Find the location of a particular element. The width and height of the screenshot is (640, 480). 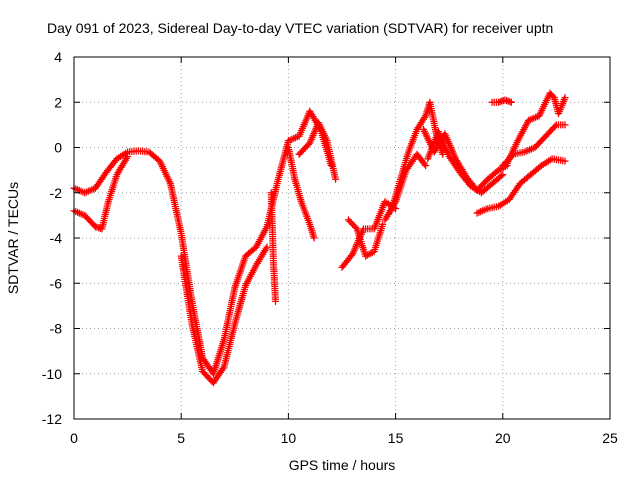

x-axis-label: GPS time / hours is located at coordinates (342, 465).